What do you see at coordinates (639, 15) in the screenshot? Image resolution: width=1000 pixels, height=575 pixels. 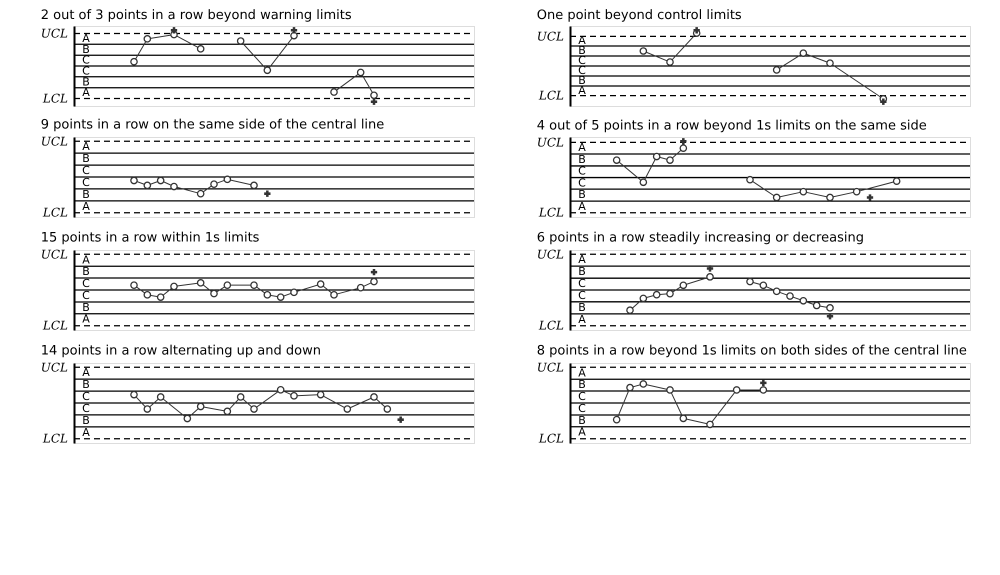 I see `chart-title: One point beyond control limits` at bounding box center [639, 15].